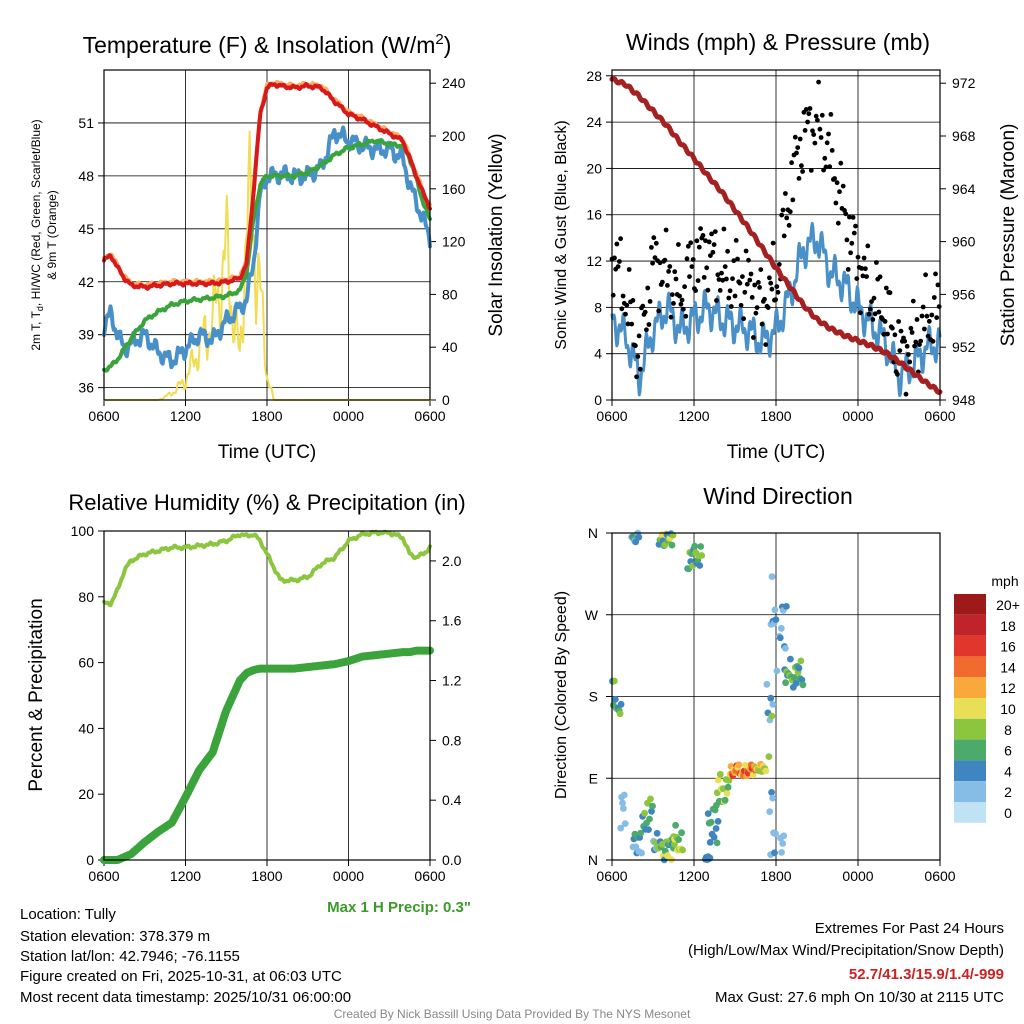  I want to click on legend-label: 2, so click(1008, 792).